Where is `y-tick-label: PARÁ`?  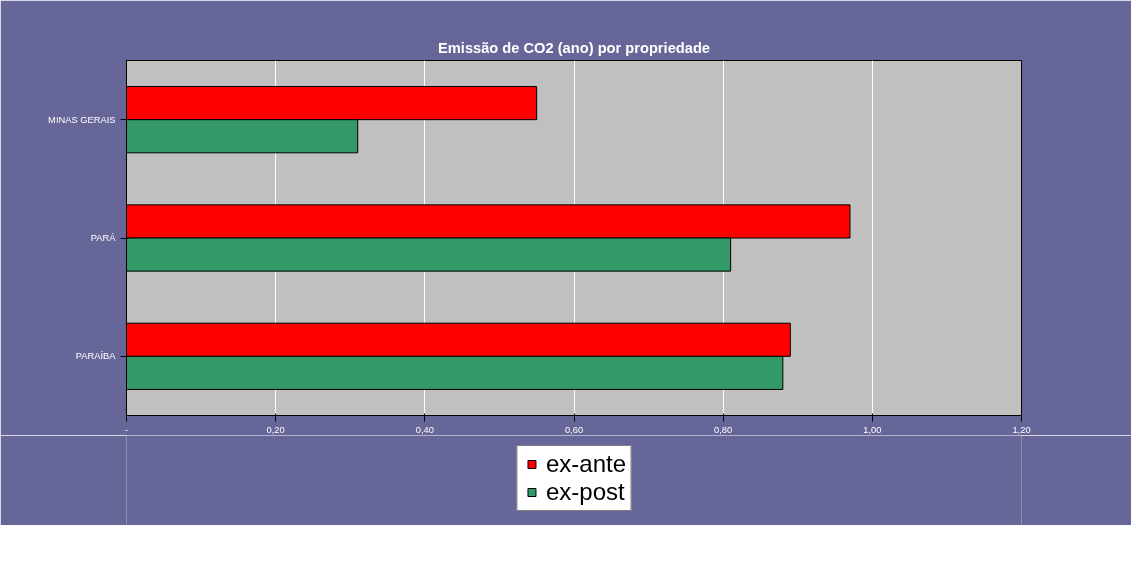
y-tick-label: PARÁ is located at coordinates (103, 238).